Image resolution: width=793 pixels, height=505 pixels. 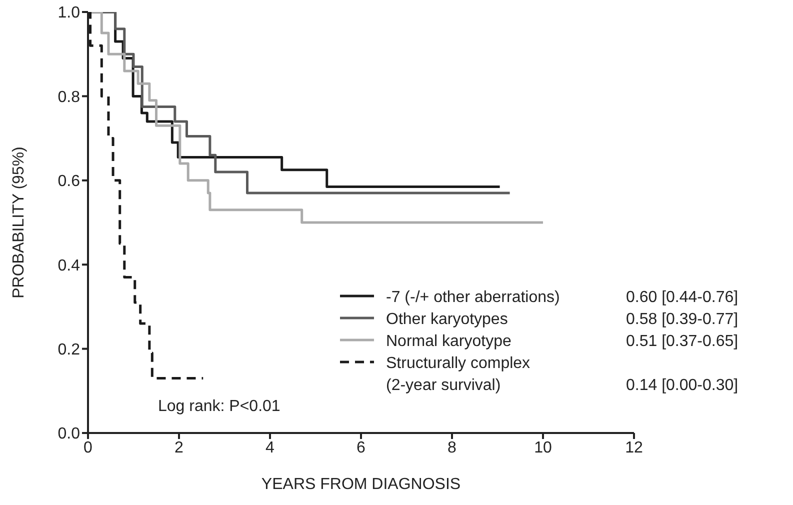 I want to click on legend-label: Normal karyotype, so click(x=449, y=341).